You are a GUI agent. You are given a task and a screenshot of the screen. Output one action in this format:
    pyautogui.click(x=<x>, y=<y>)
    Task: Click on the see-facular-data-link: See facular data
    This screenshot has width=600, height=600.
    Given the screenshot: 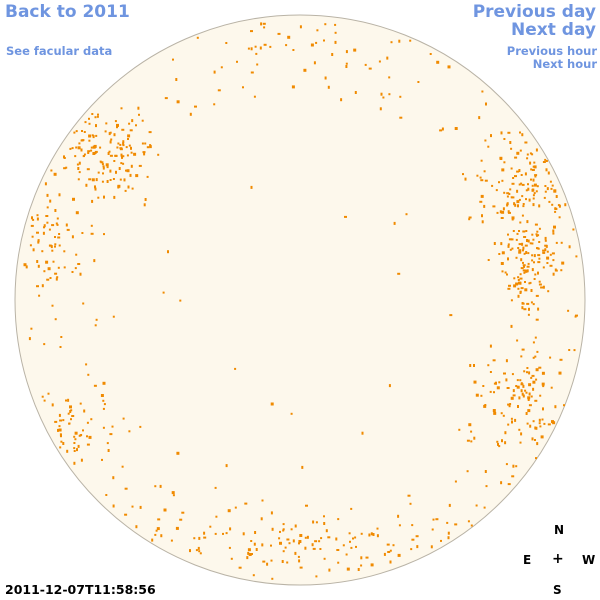 What is the action you would take?
    pyautogui.click(x=59, y=51)
    